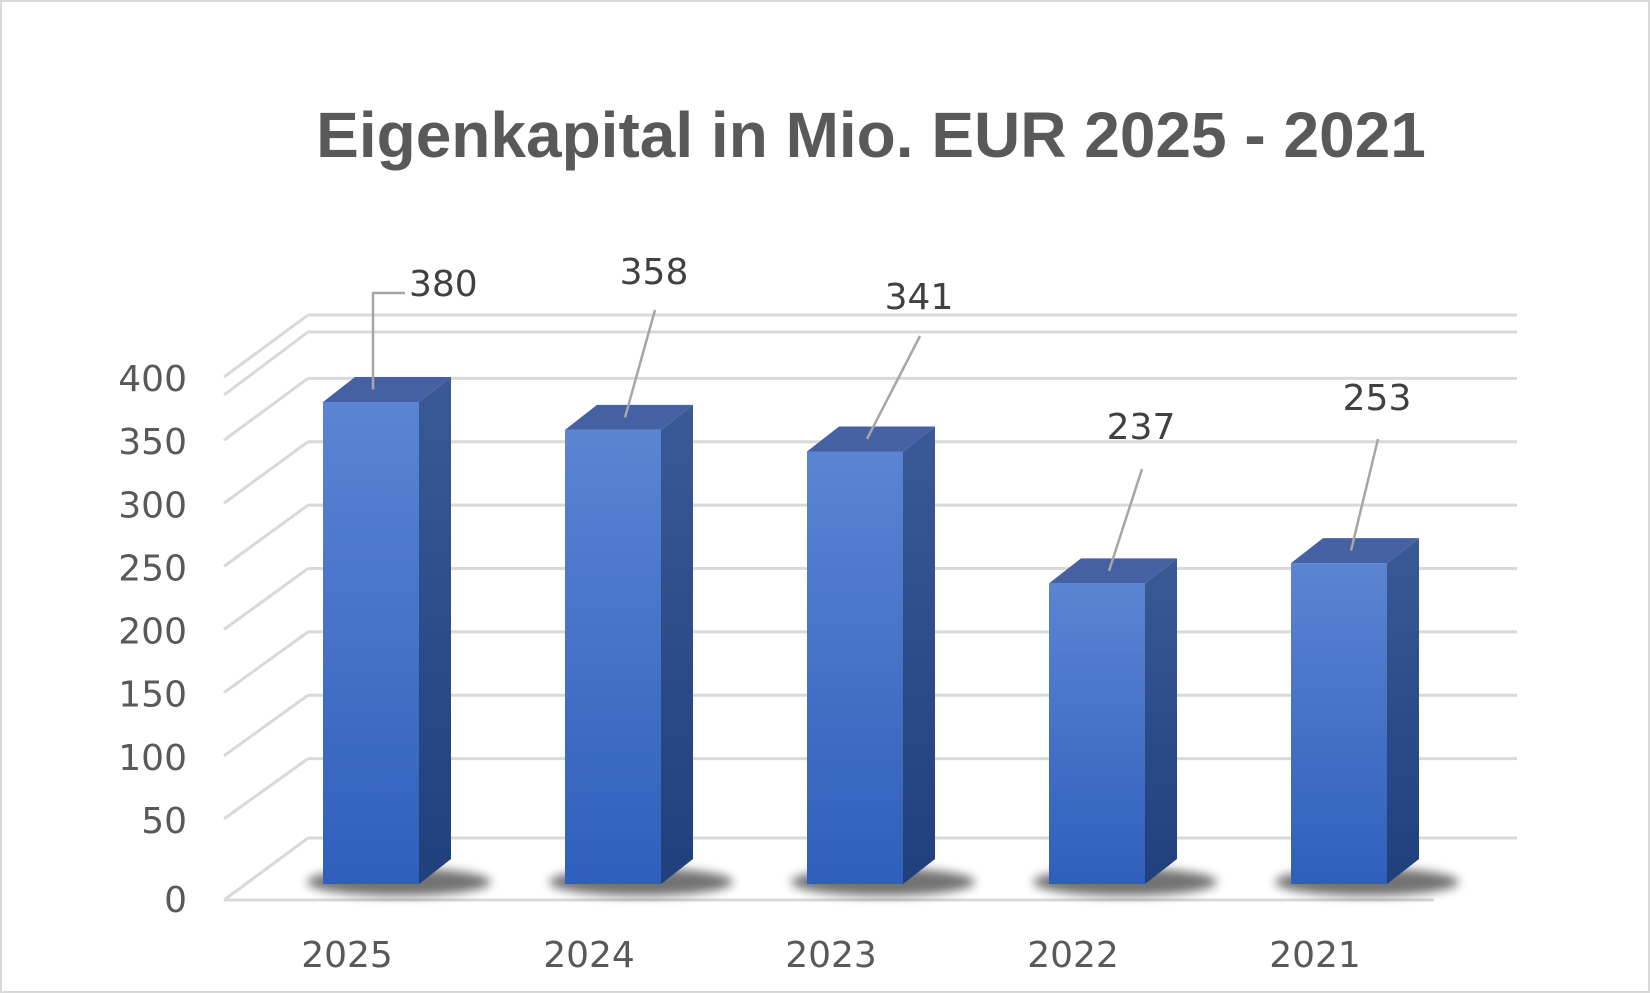 This screenshot has width=1650, height=993. I want to click on y-tick-label: 350, so click(152, 442).